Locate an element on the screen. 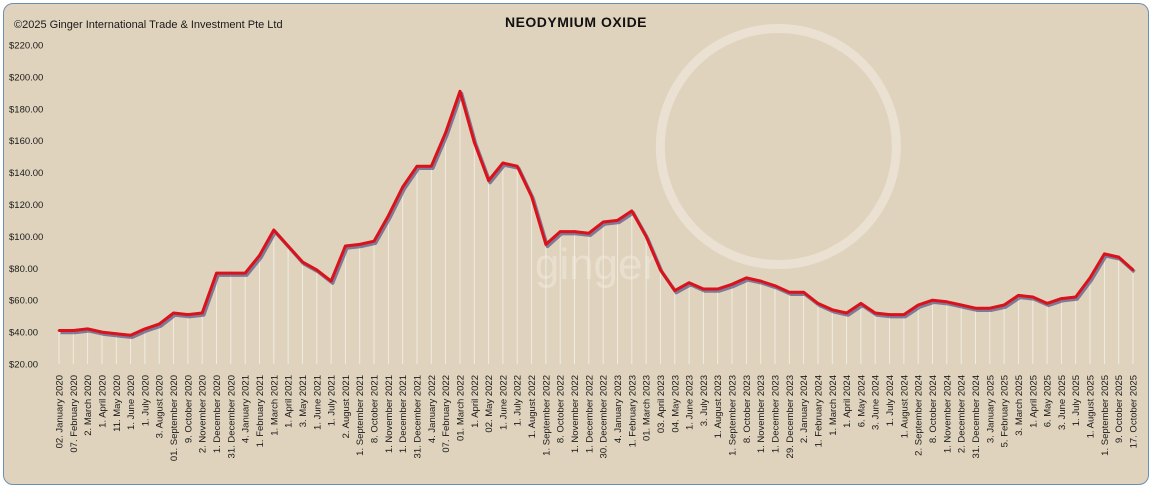 This screenshot has height=488, width=1152. x-tick-label: 1. April 2024 is located at coordinates (847, 401).